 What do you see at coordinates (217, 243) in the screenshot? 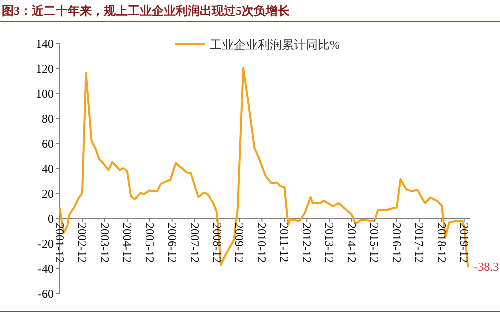
I see `x-tick-label: 2008-12` at bounding box center [217, 243].